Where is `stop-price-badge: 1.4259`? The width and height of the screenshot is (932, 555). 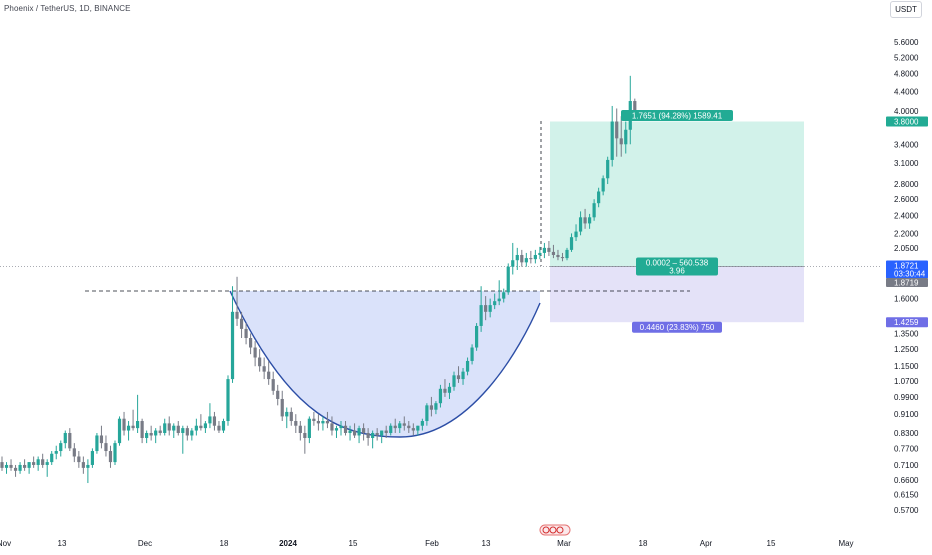
stop-price-badge: 1.4259 is located at coordinates (907, 322).